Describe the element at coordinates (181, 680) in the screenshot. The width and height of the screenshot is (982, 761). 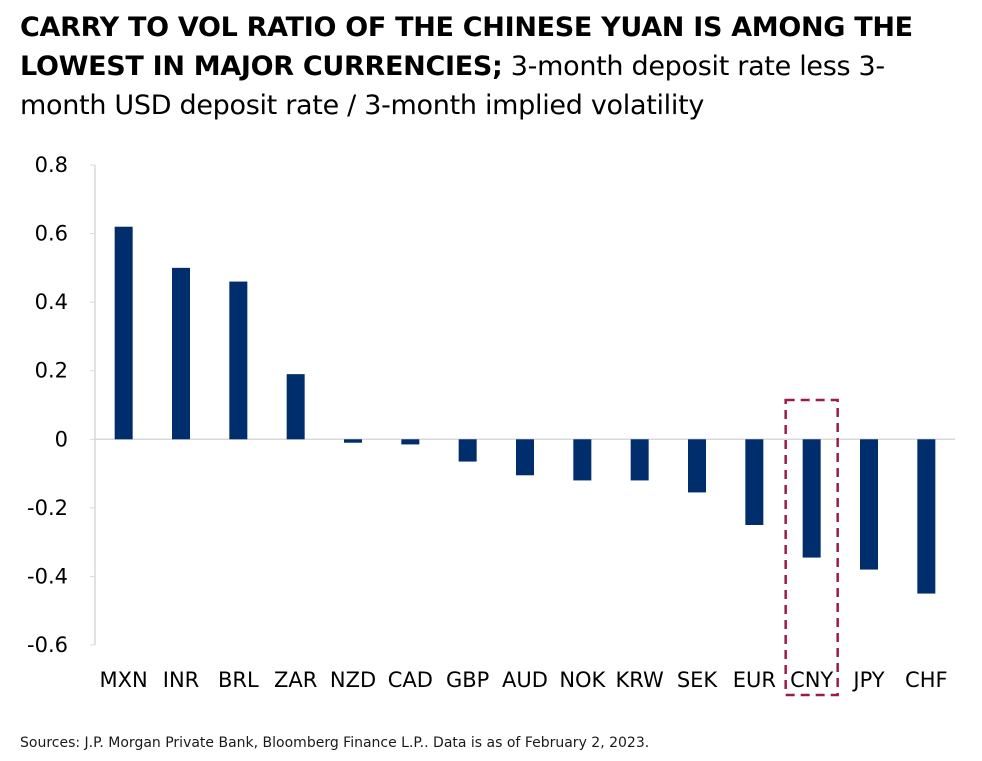
I see `x-tick-label: INR` at that location.